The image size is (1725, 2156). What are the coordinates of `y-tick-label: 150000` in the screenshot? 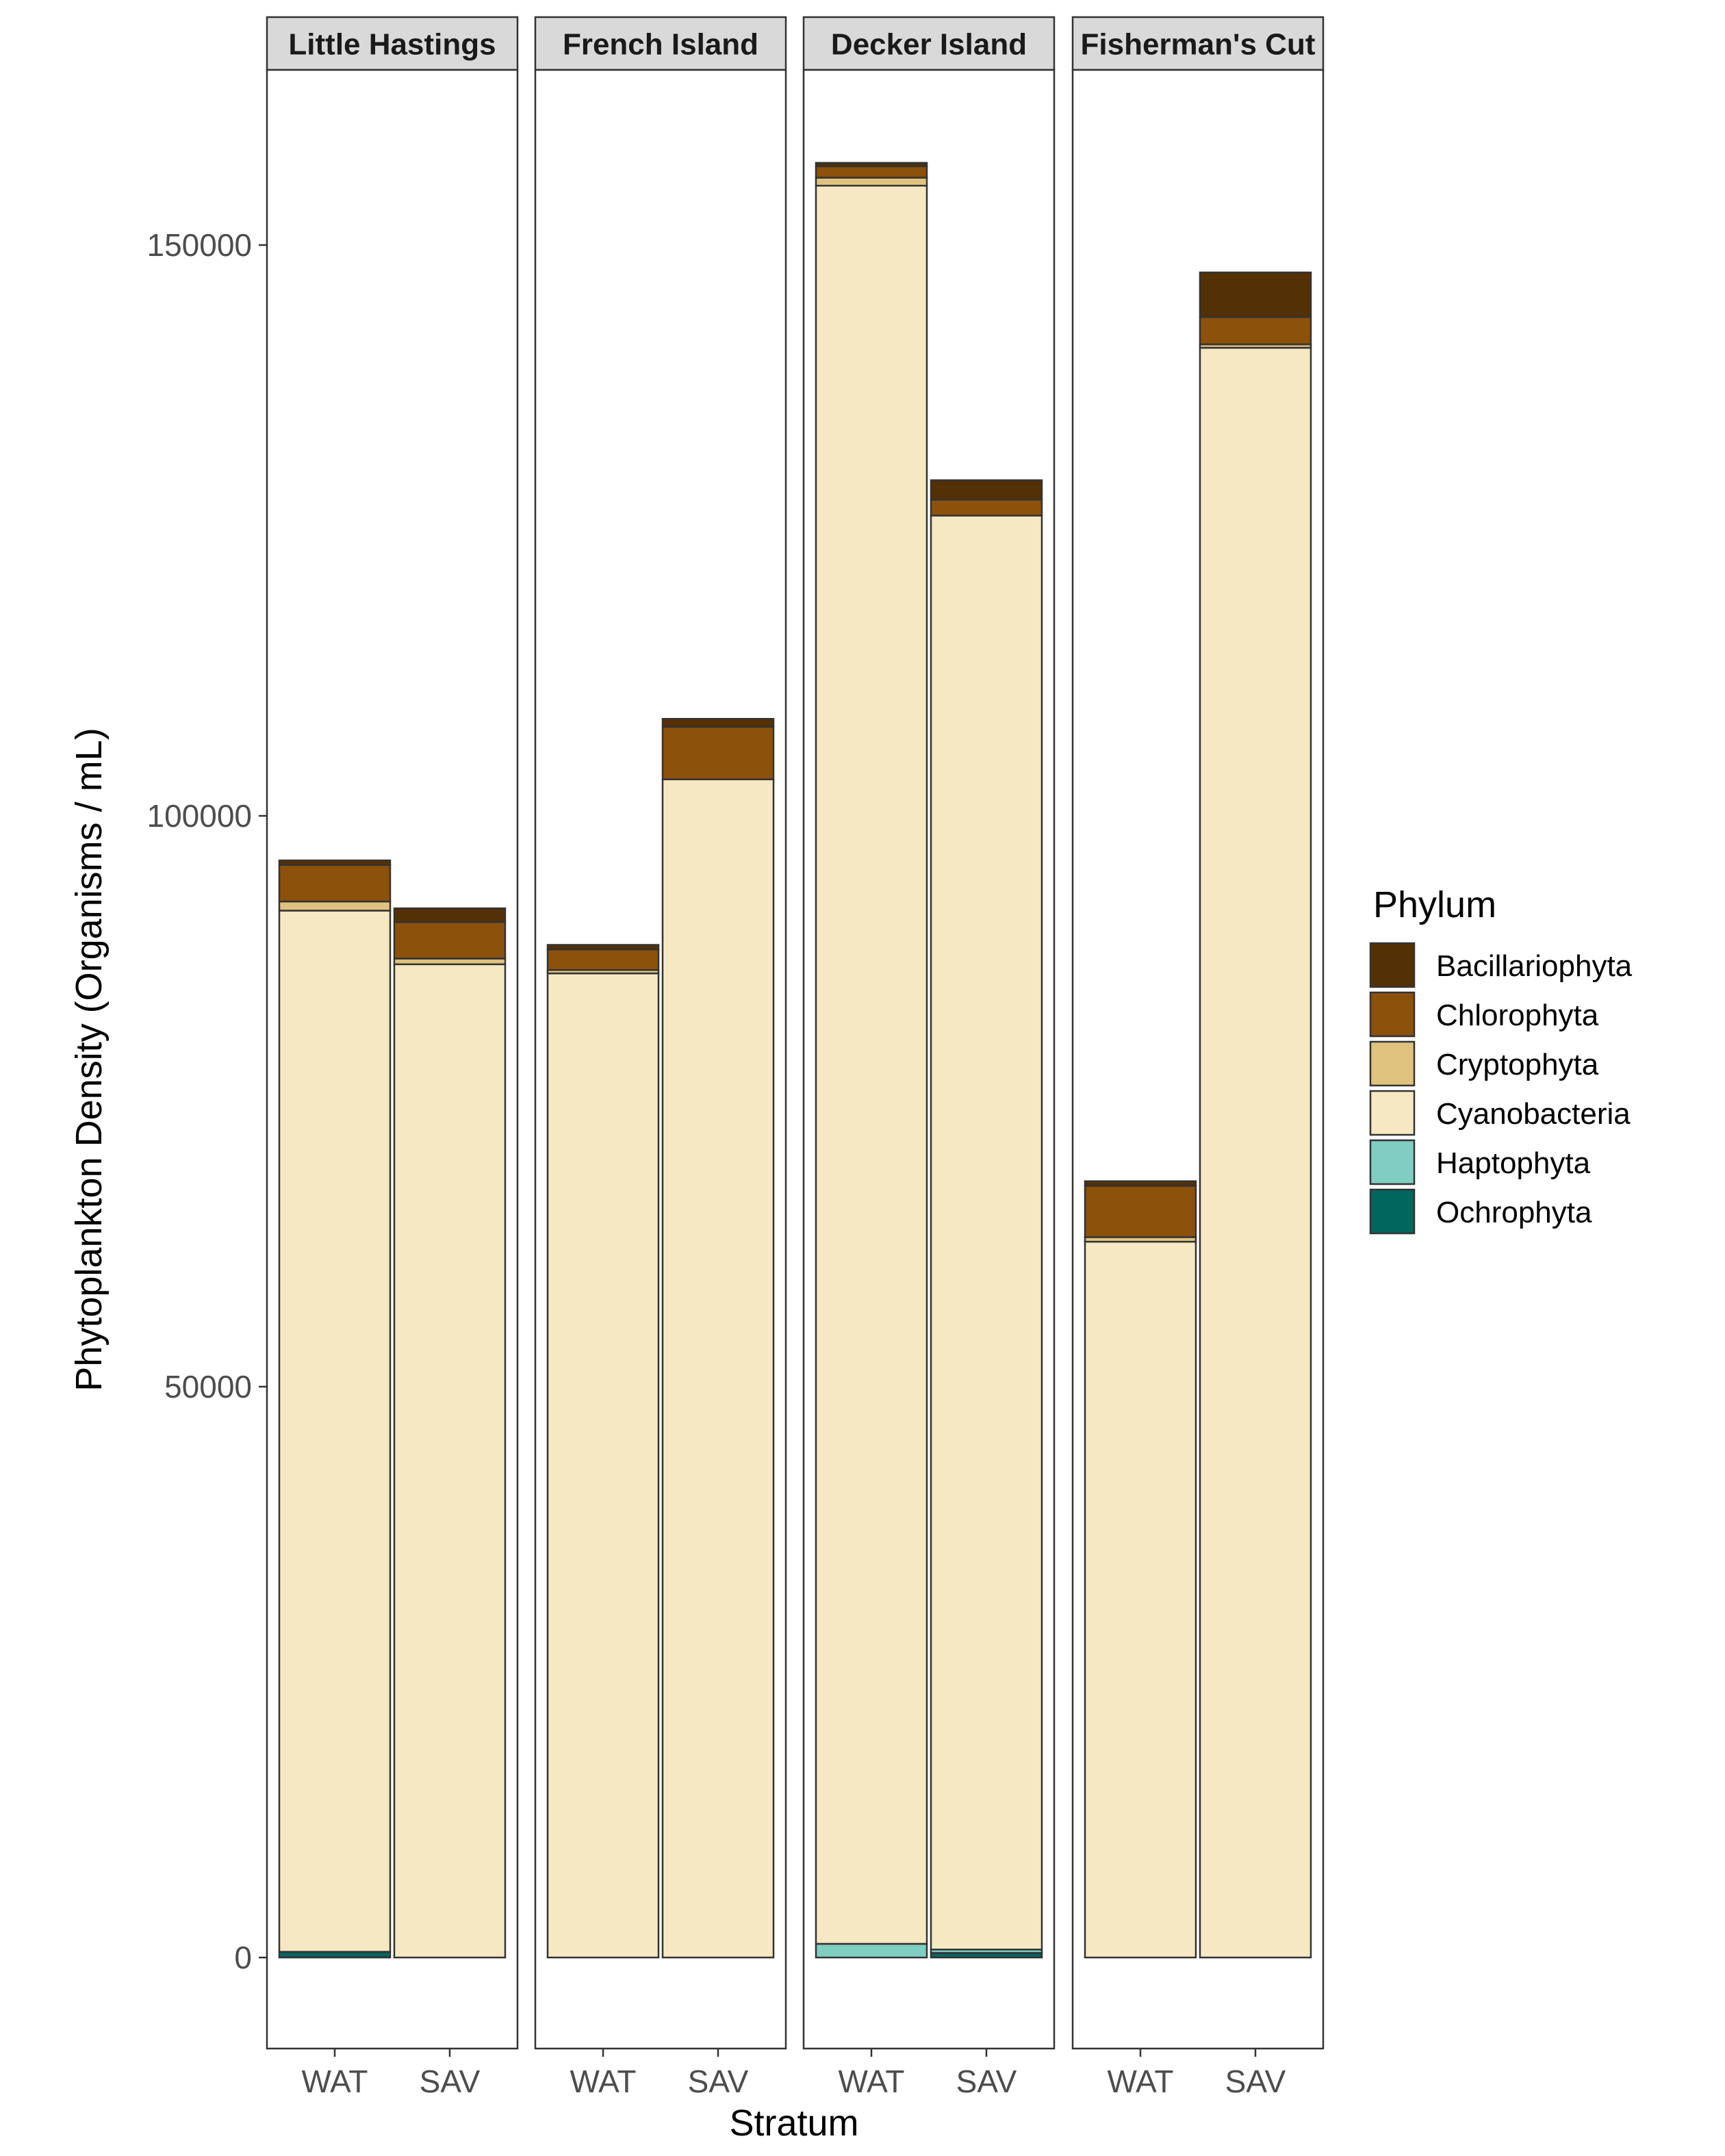 It's located at (200, 245).